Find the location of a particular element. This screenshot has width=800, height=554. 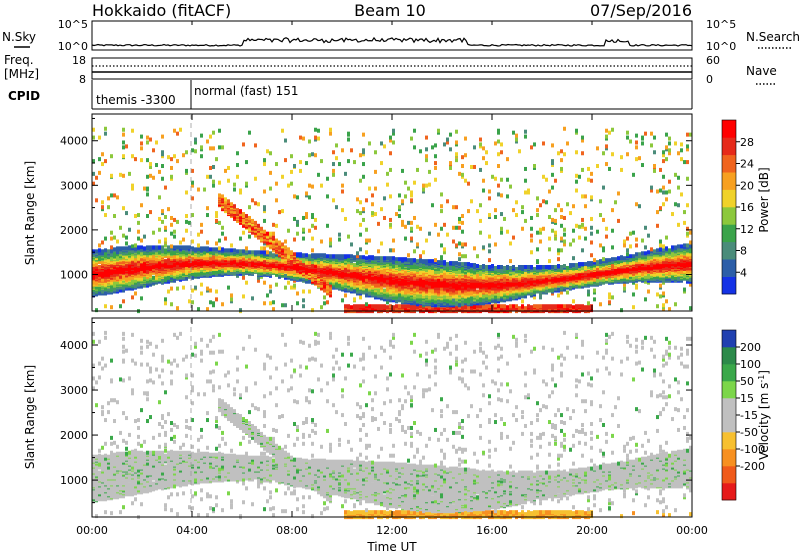

freq-right-tick-bottom: 0 is located at coordinates (709, 79).